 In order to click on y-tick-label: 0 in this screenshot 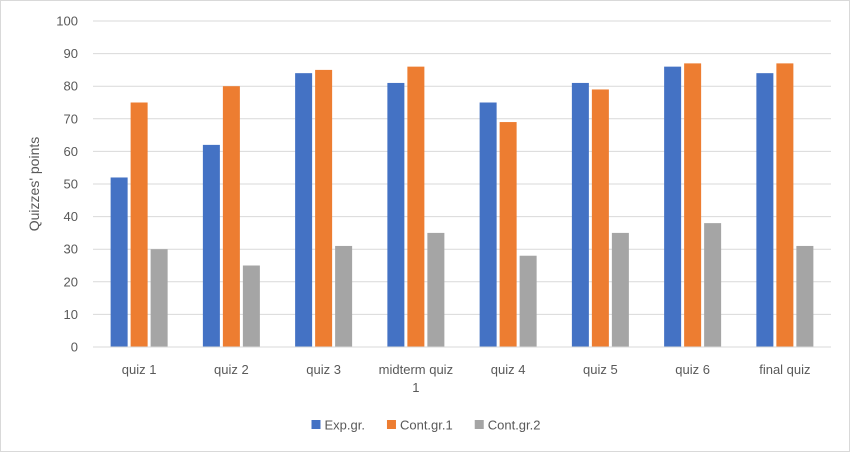, I will do `click(74, 347)`.